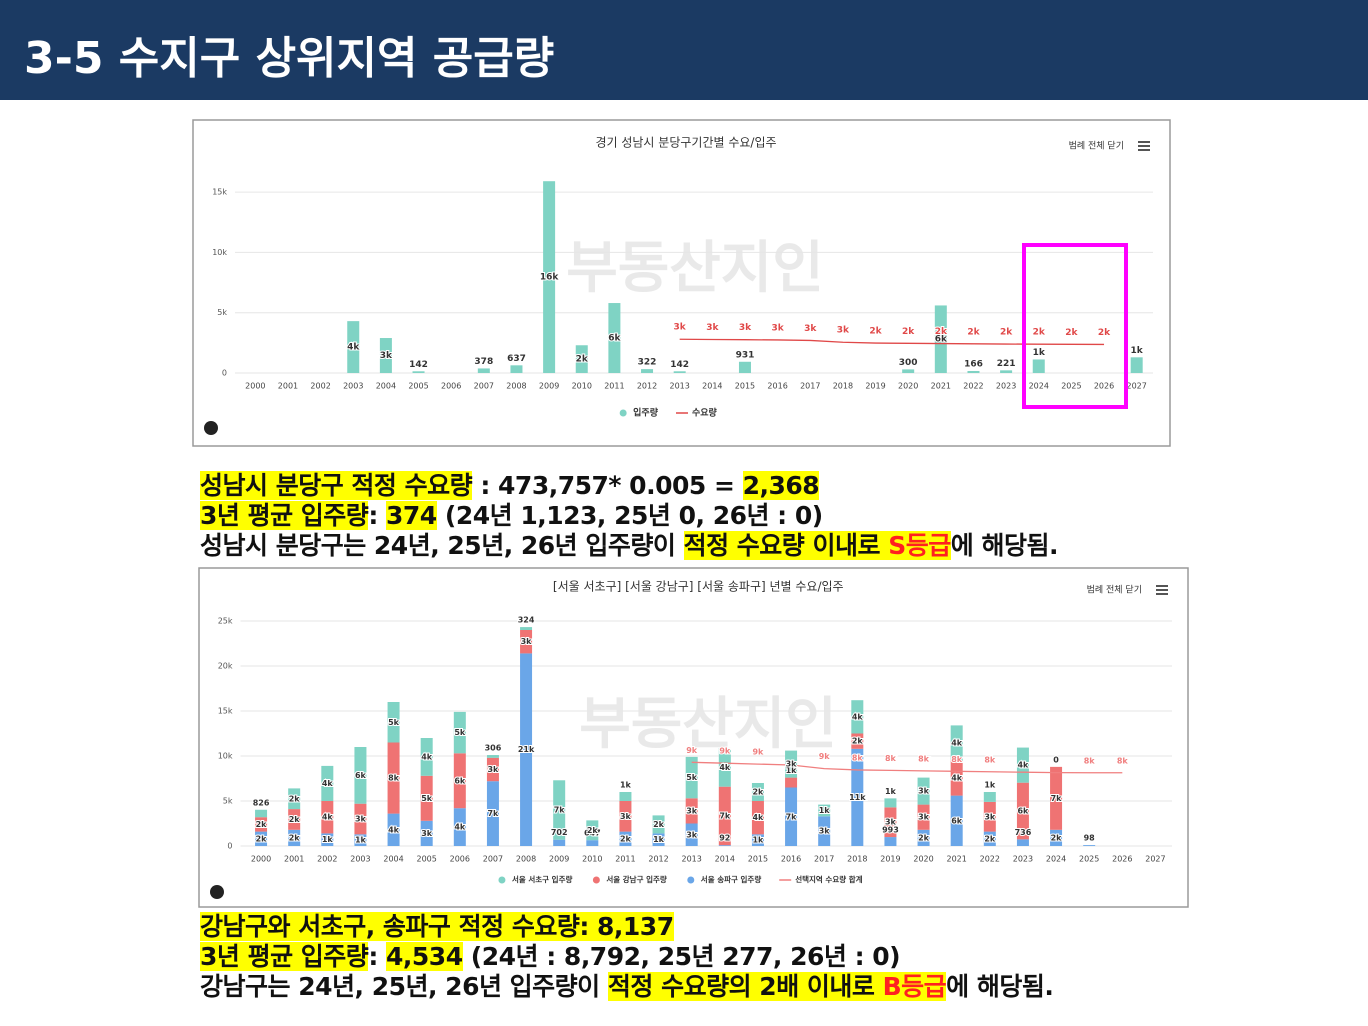 The image size is (1368, 1026). Describe the element at coordinates (681, 956) in the screenshot. I see `note-text: (24년 : 8,792, 25년 277, 26년 : 0)` at that location.